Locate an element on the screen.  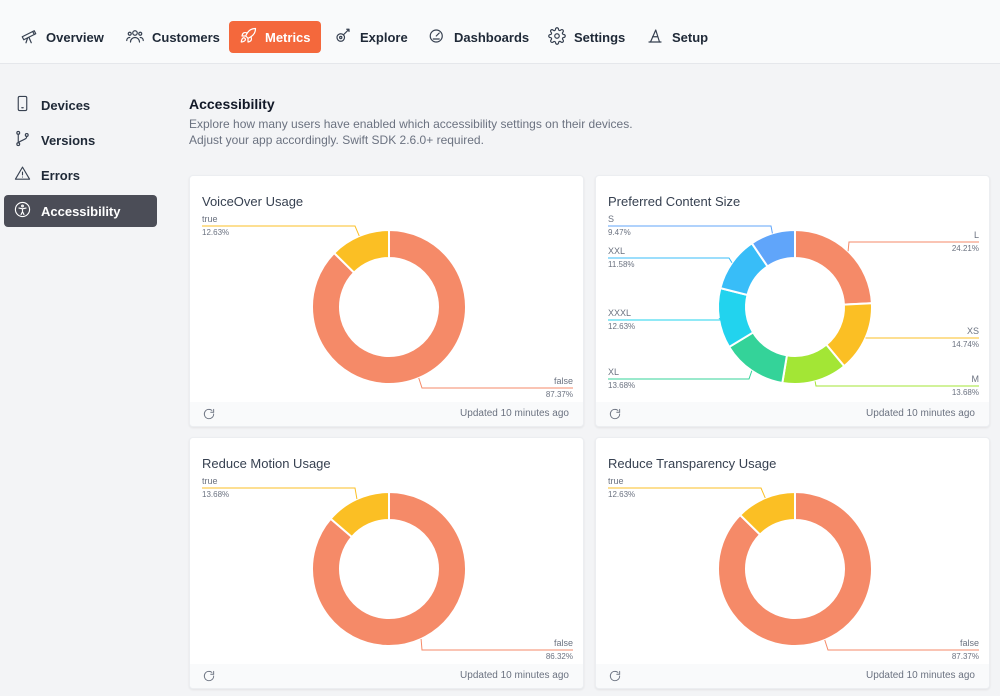
slice-percent: 14.74% is located at coordinates (965, 344).